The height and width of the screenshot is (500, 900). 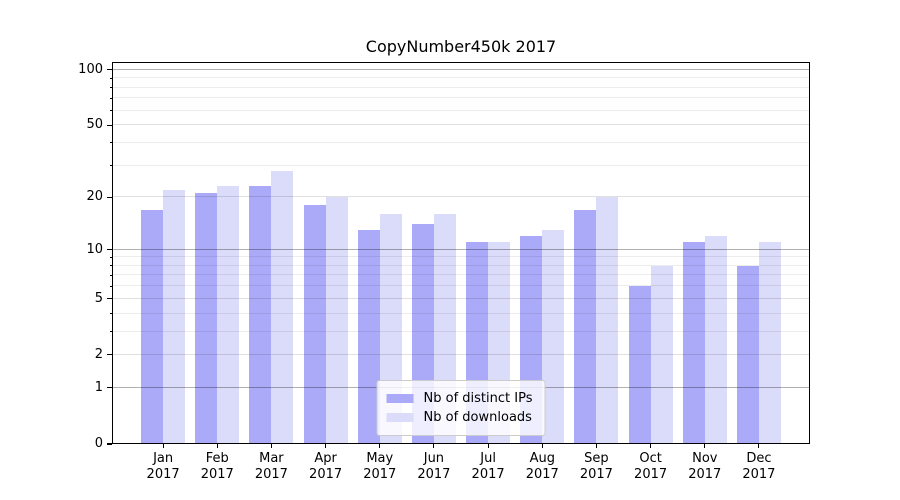 I want to click on legend-item-distinct-ips: Nb of distinct IPs, so click(x=459, y=398).